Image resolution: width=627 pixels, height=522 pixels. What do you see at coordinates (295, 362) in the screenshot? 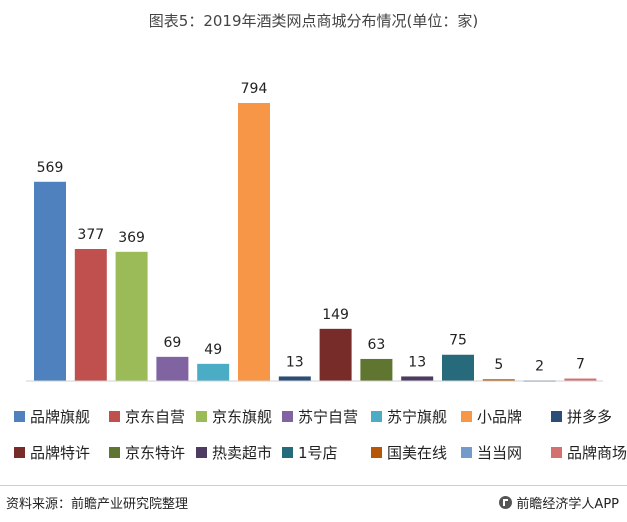
I see `data-label-拼多多: 13` at bounding box center [295, 362].